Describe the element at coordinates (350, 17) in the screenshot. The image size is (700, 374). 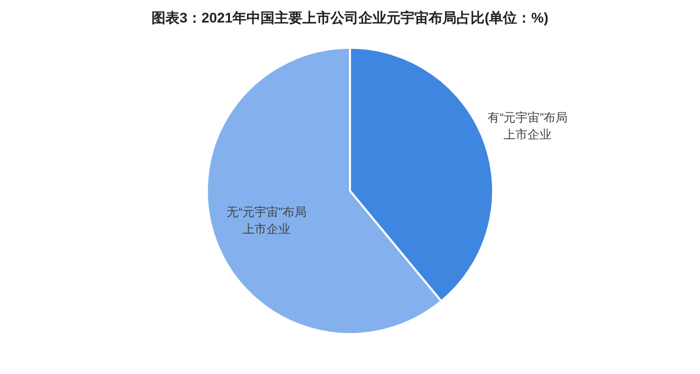
I see `chart-title: 图表3：2021年中国主要上市公司企业元宇宙布局占比(单位：%)` at that location.